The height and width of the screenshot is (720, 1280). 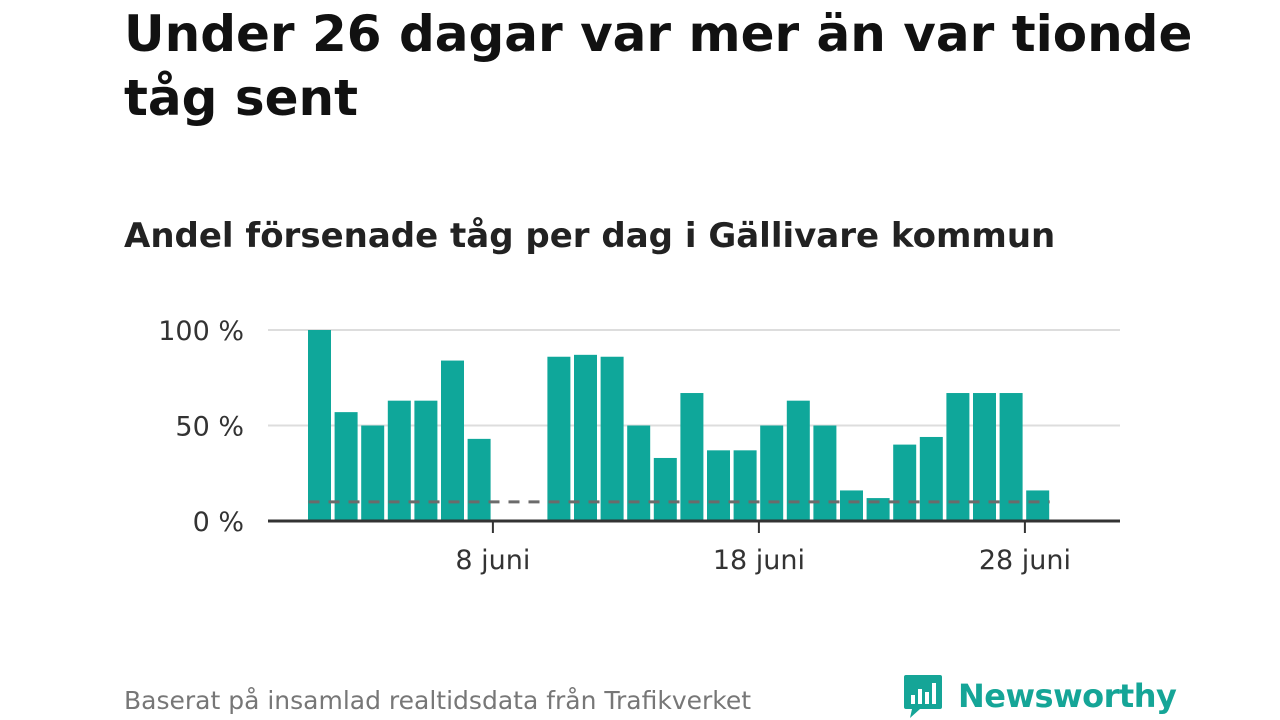 What do you see at coordinates (1025, 560) in the screenshot?
I see `x-tick-label: 28 juni` at bounding box center [1025, 560].